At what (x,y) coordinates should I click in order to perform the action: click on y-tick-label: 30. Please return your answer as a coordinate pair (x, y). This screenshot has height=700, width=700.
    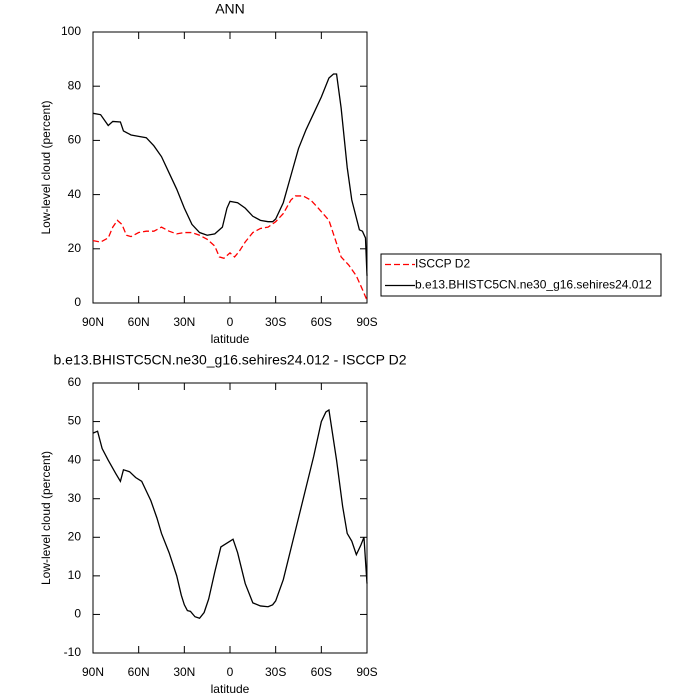
    Looking at the image, I should click on (75, 498).